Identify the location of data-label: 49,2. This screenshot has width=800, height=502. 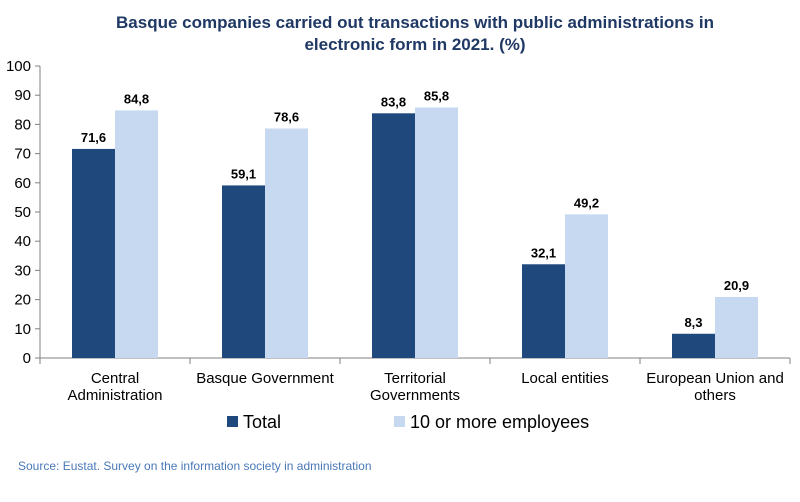
(586, 202).